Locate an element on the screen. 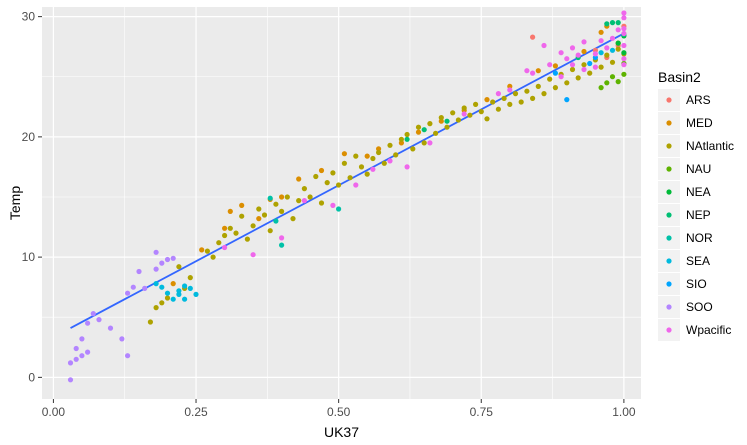 Image resolution: width=747 pixels, height=445 pixels. point-ars is located at coordinates (595, 50).